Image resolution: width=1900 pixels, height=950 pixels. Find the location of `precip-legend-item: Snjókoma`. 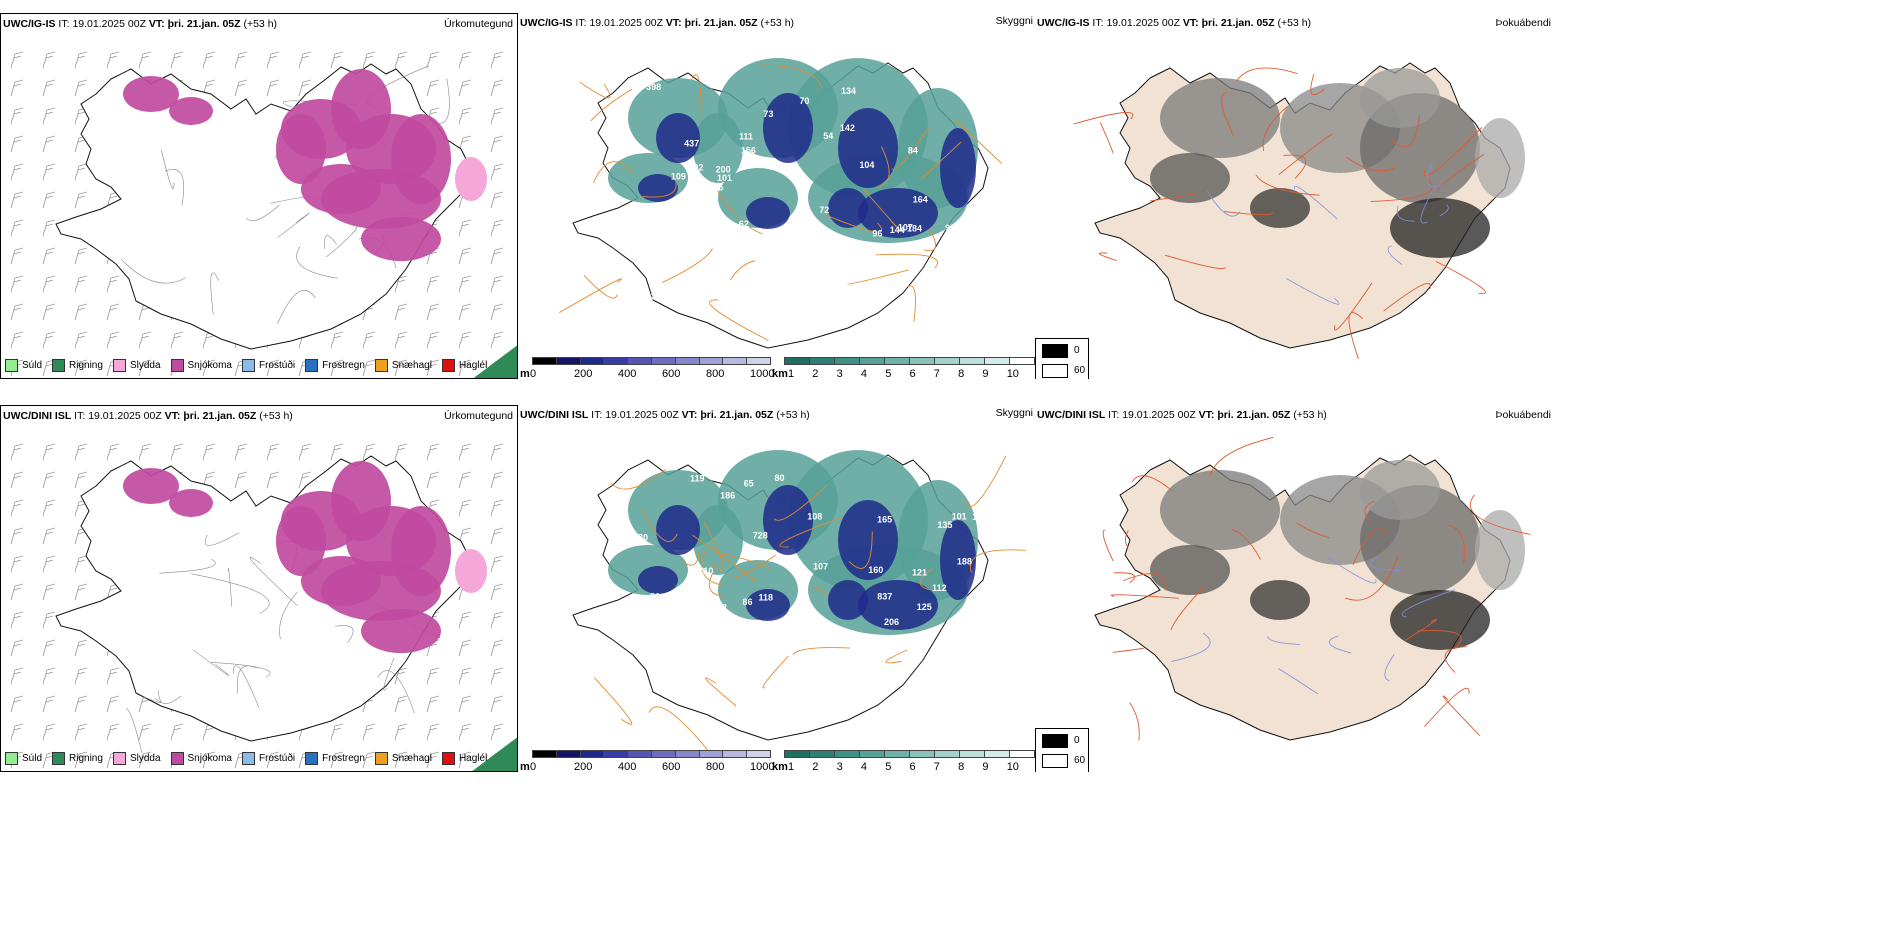

precip-legend-item: Snjókoma is located at coordinates (201, 365).